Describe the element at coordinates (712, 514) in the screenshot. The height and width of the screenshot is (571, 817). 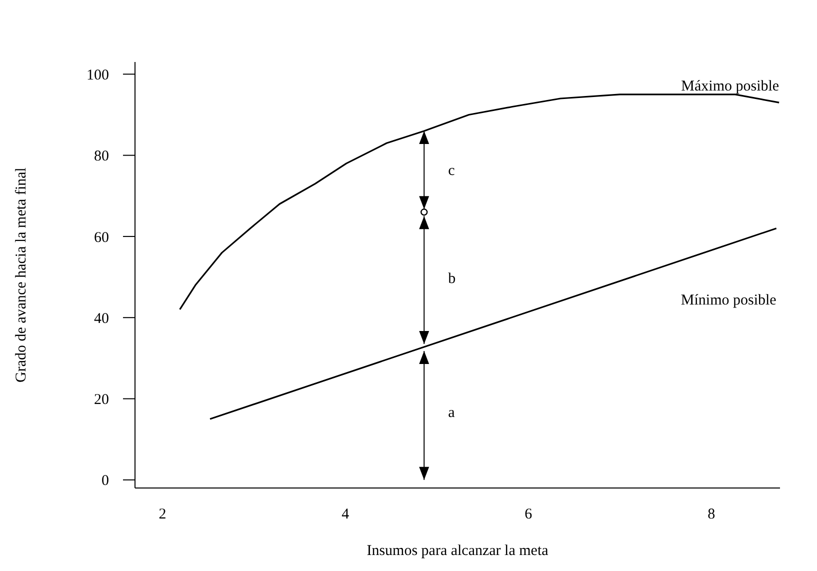
I see `x-tick-label: 8` at that location.